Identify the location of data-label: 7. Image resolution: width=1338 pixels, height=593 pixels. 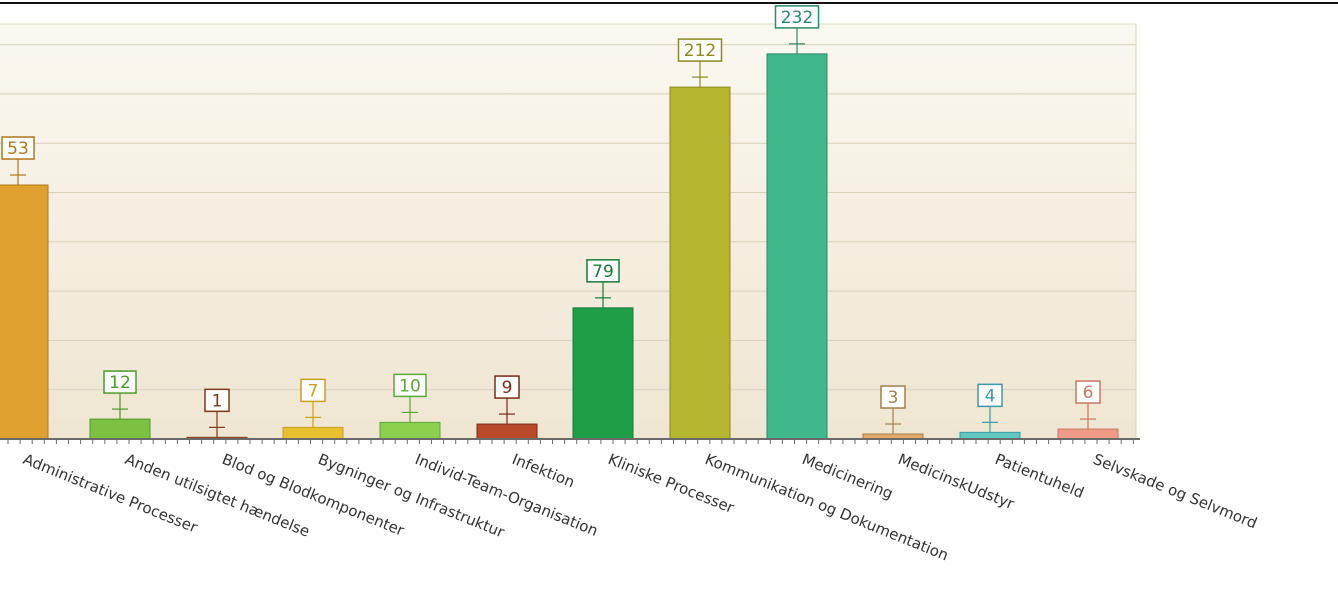
(313, 391).